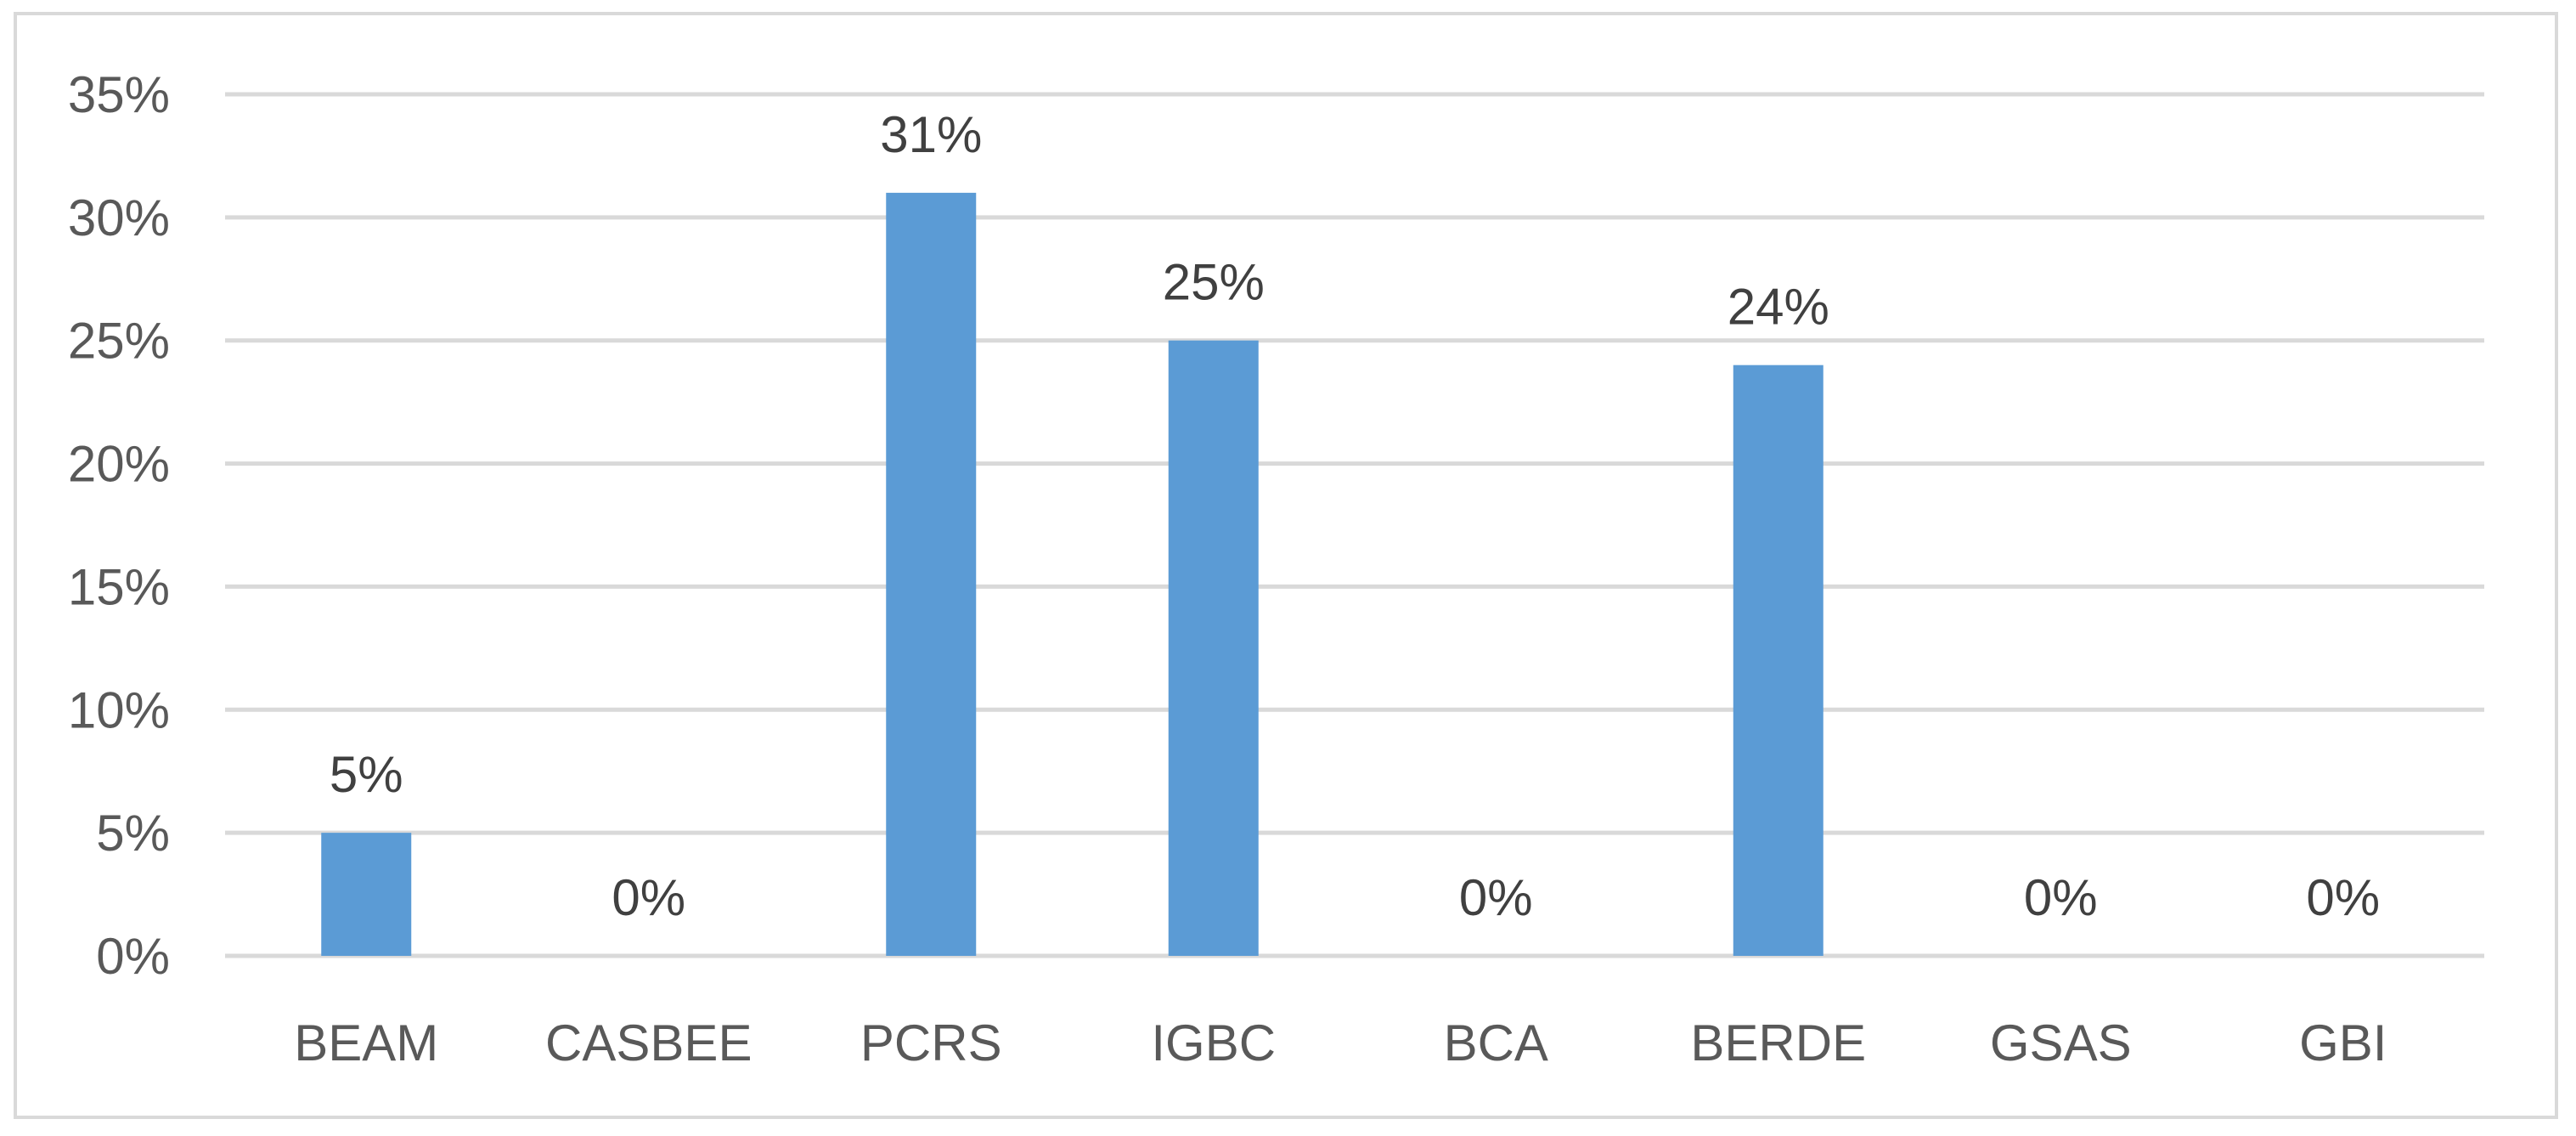 This screenshot has width=2576, height=1136. I want to click on data-label-beam: 5%, so click(366, 774).